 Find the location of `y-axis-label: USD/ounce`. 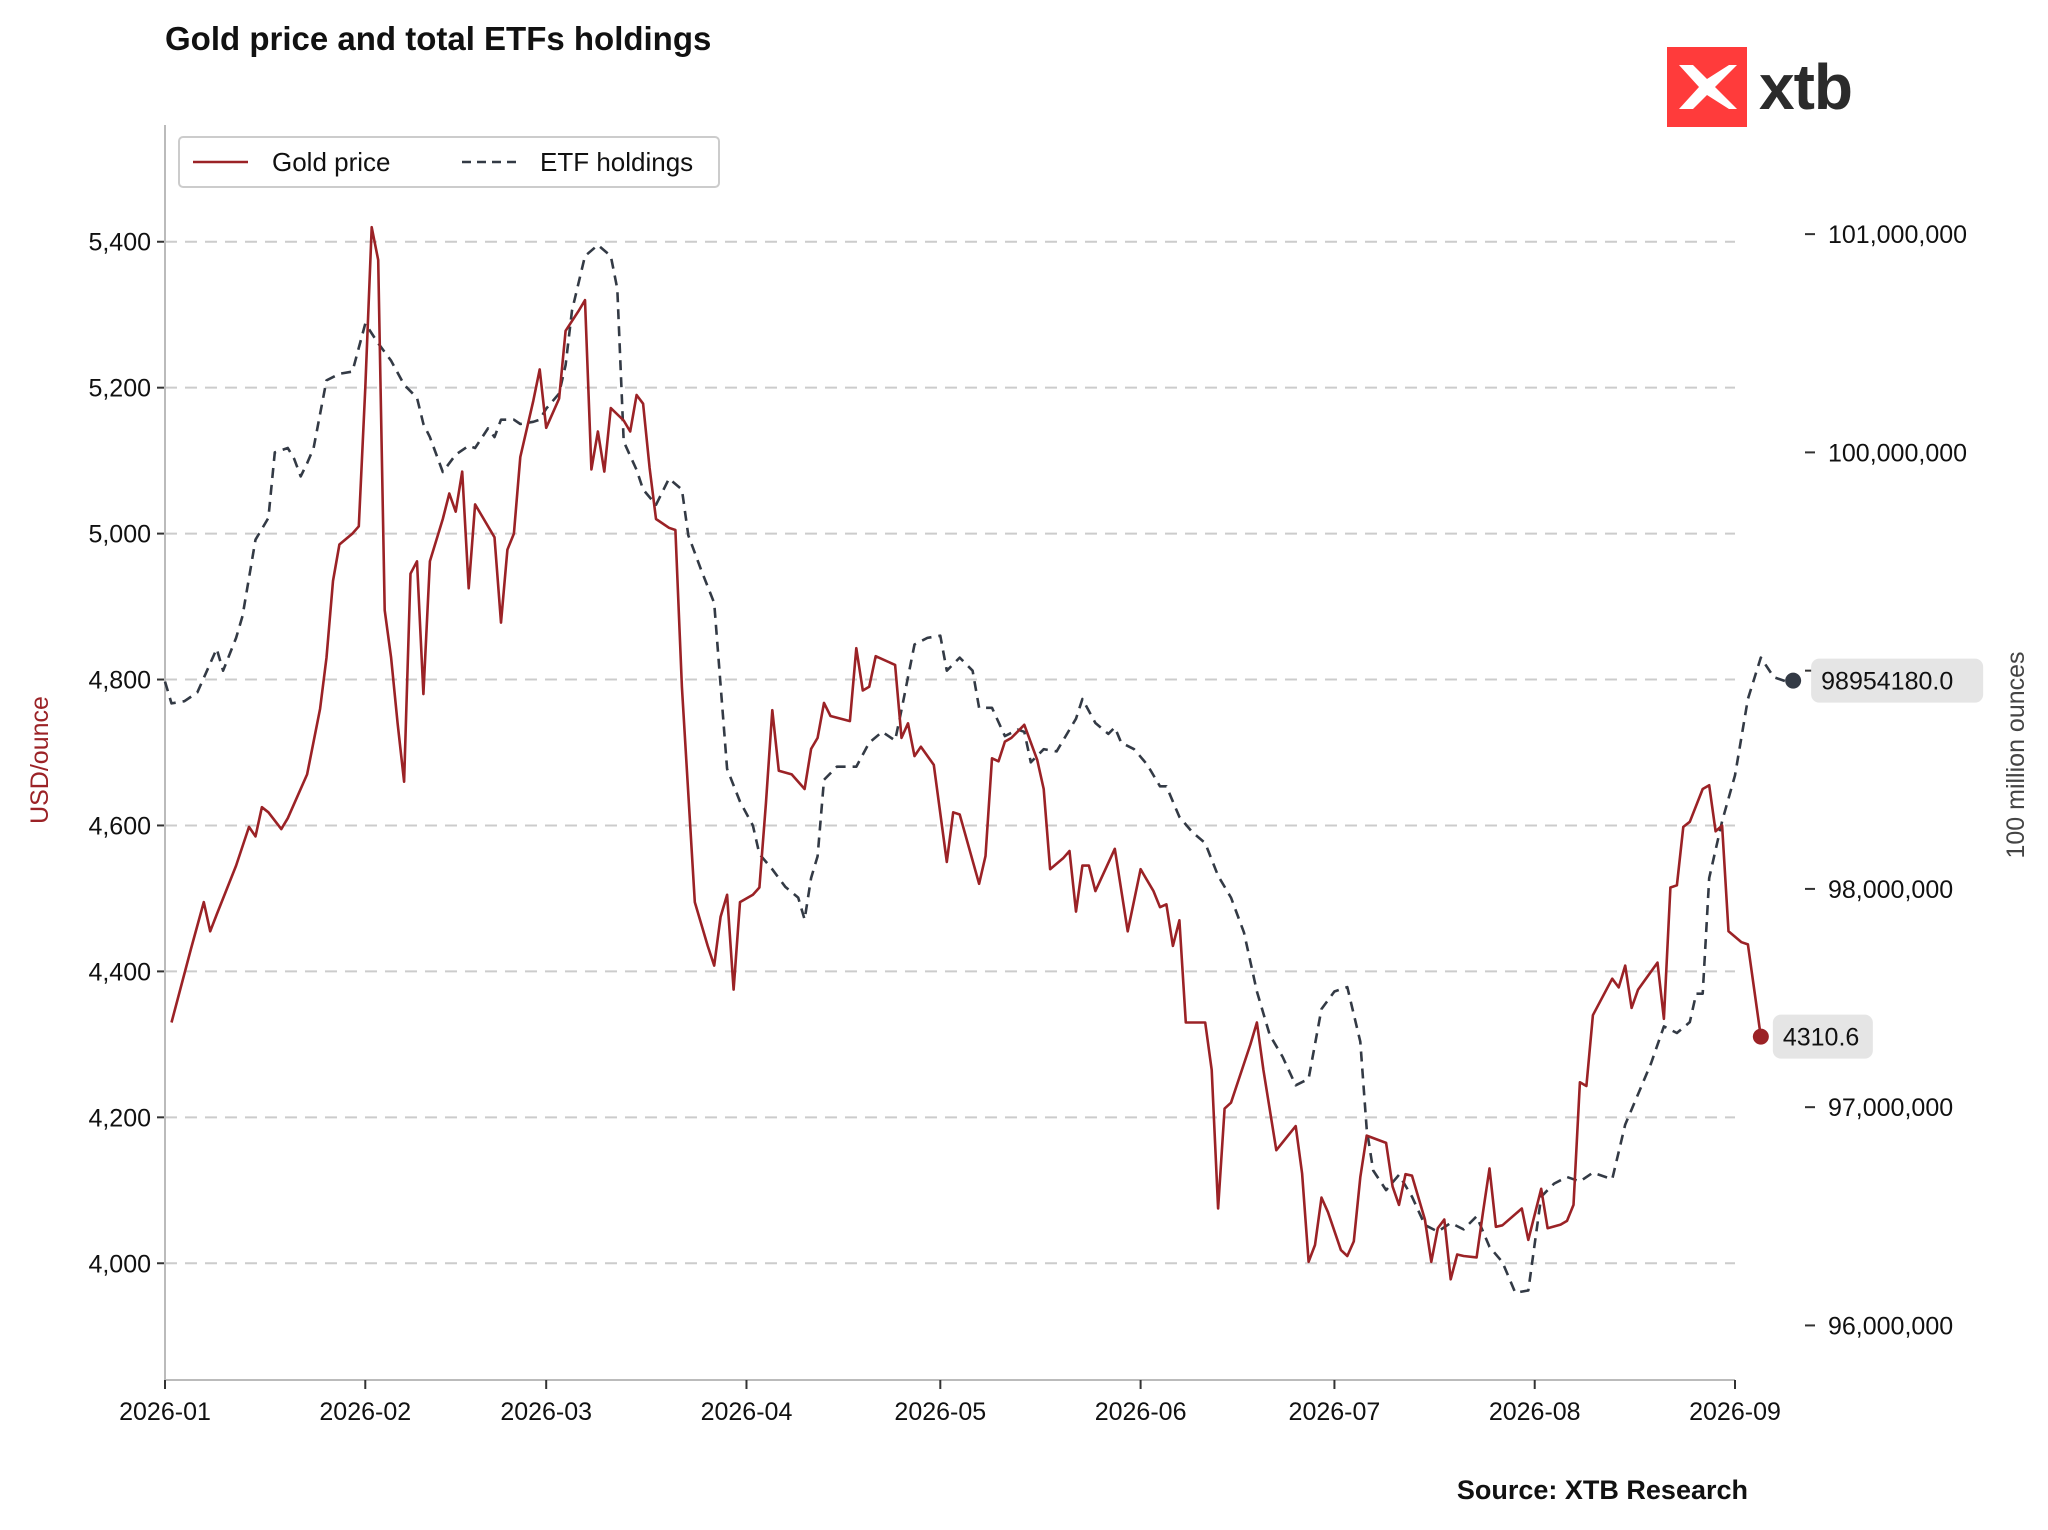

y-axis-label: USD/ounce is located at coordinates (40, 760).